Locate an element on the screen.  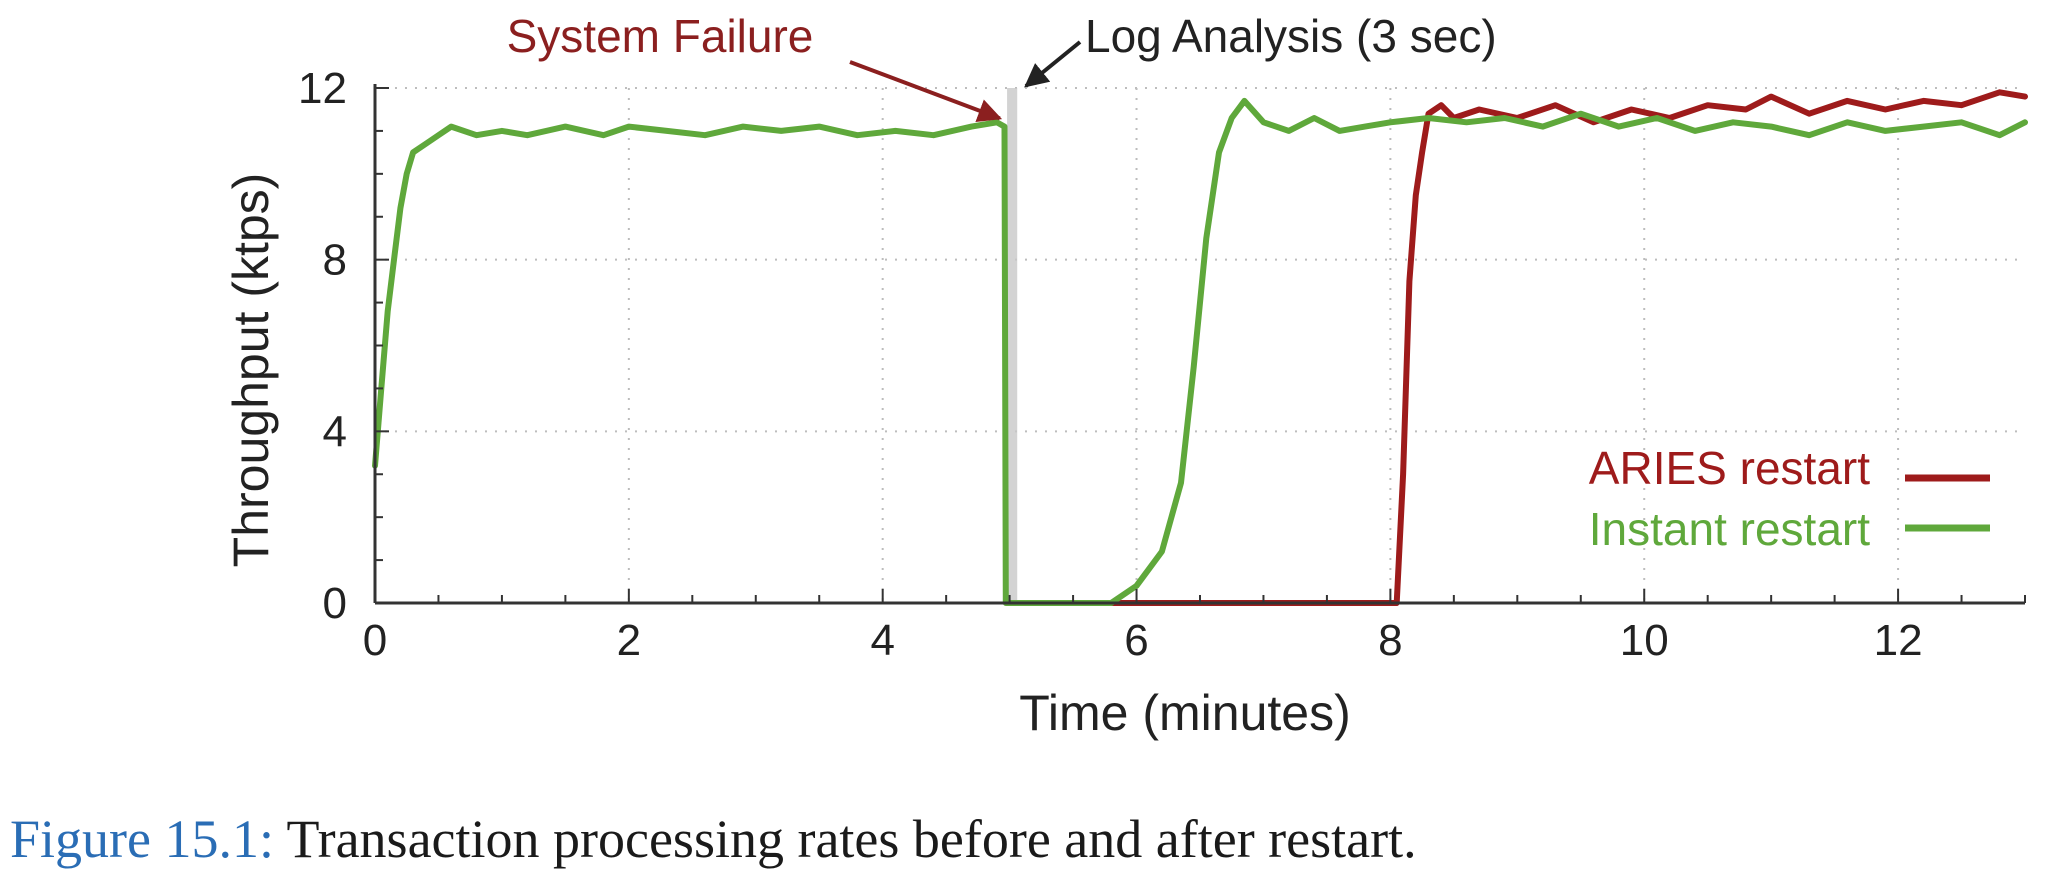
x-tick-label: 12 is located at coordinates (1898, 640).